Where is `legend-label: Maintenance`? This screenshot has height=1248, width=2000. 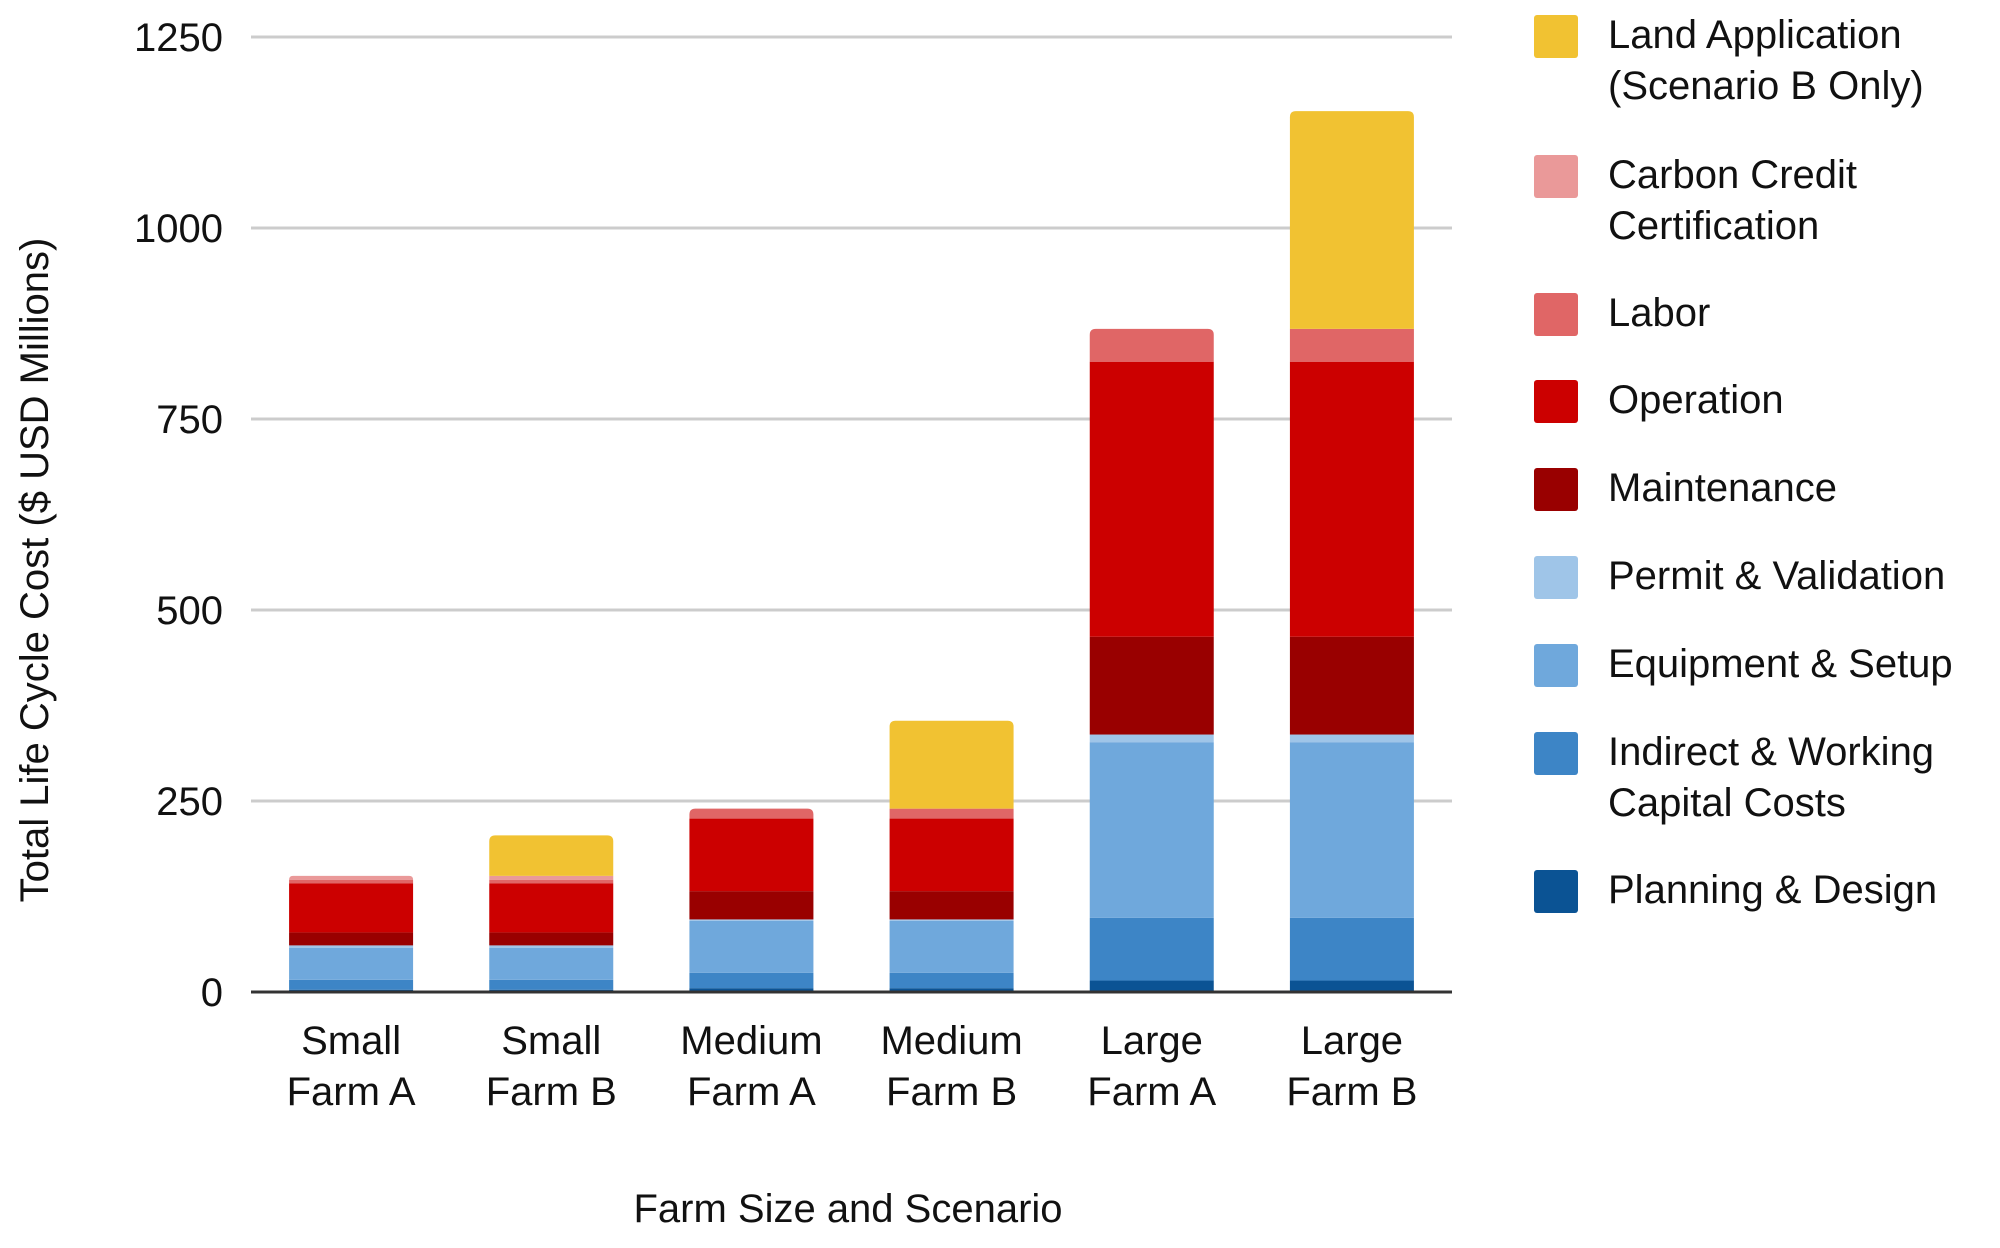 legend-label: Maintenance is located at coordinates (1723, 488).